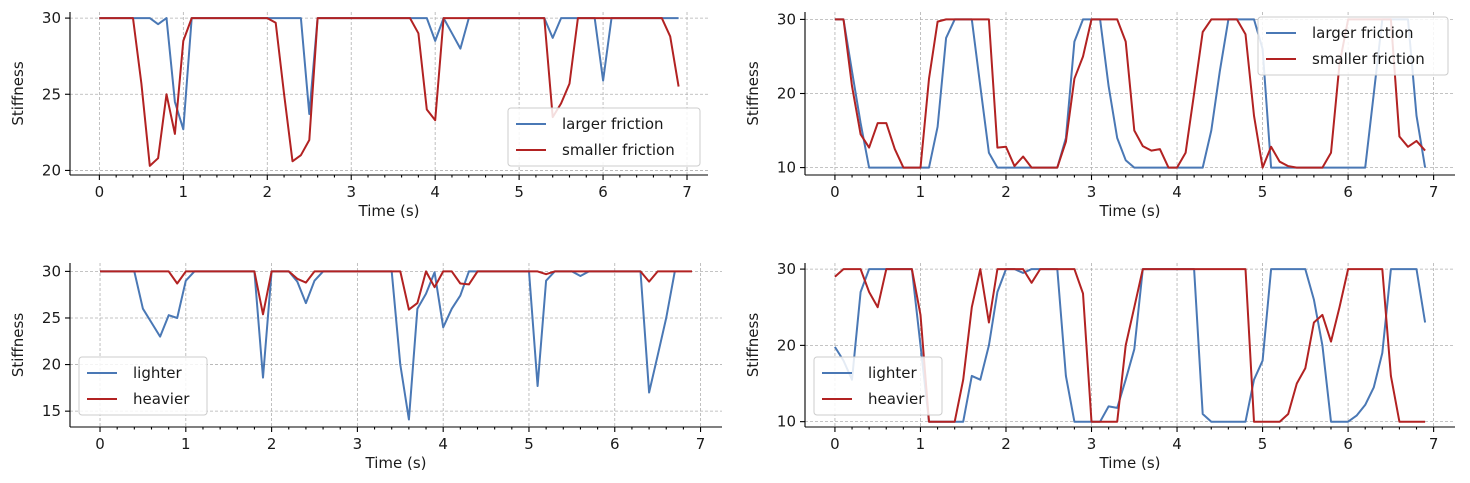  What do you see at coordinates (184, 192) in the screenshot?
I see `chart-1-x-tick-label-1: 1` at bounding box center [184, 192].